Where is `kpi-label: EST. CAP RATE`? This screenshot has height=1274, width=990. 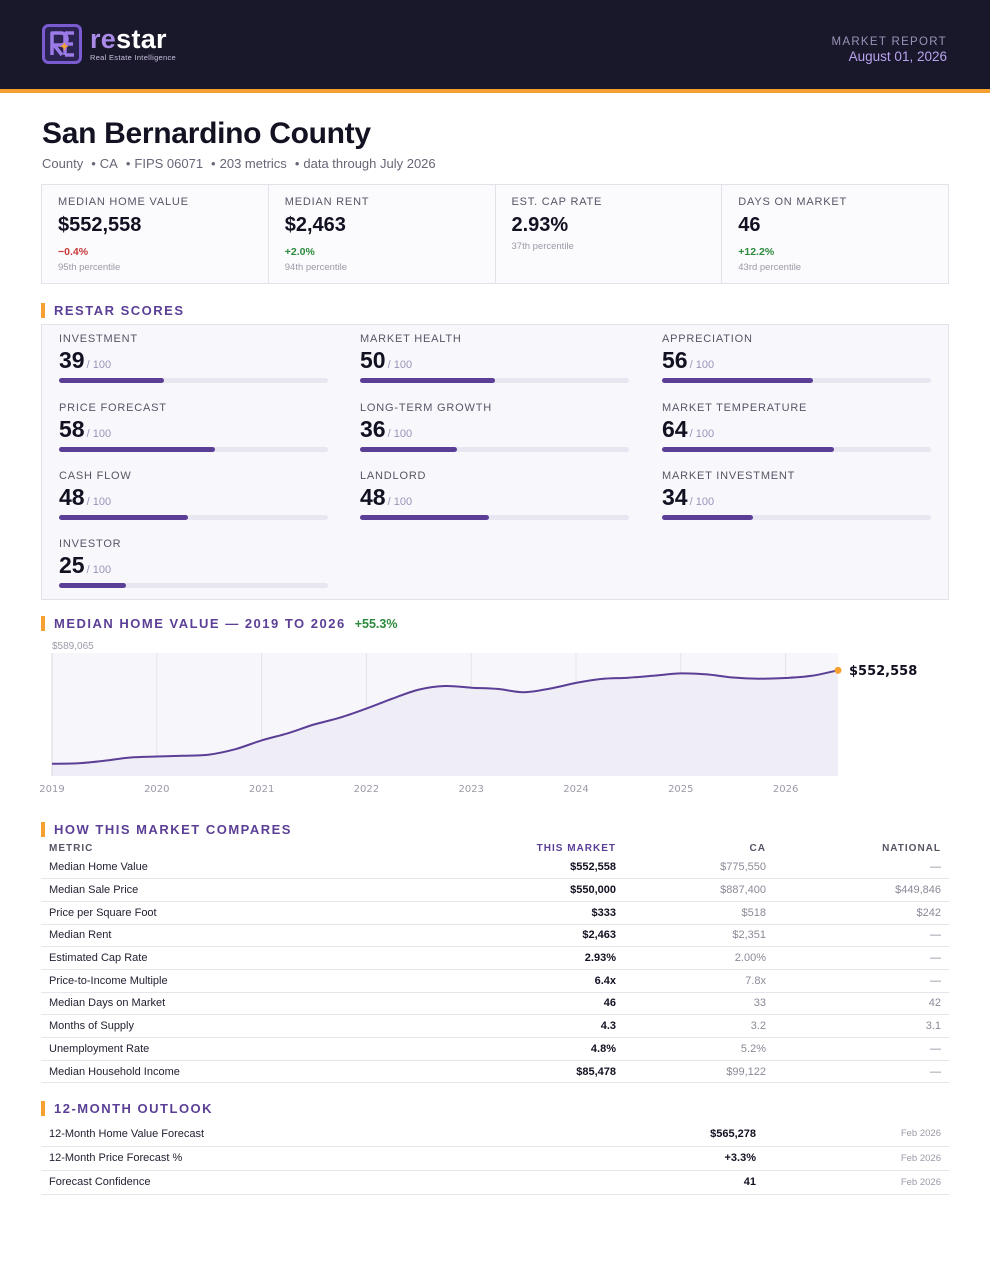 kpi-label: EST. CAP RATE is located at coordinates (557, 202).